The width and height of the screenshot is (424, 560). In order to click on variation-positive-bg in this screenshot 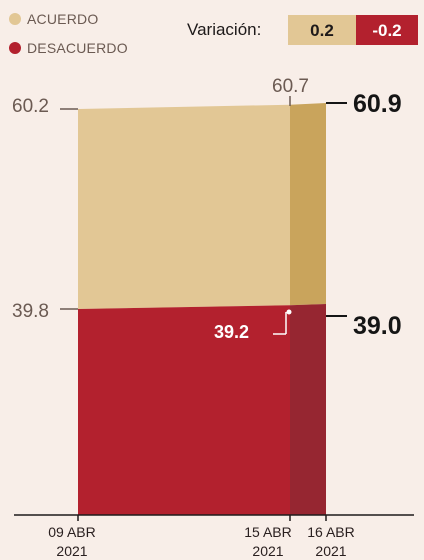, I will do `click(322, 30)`.